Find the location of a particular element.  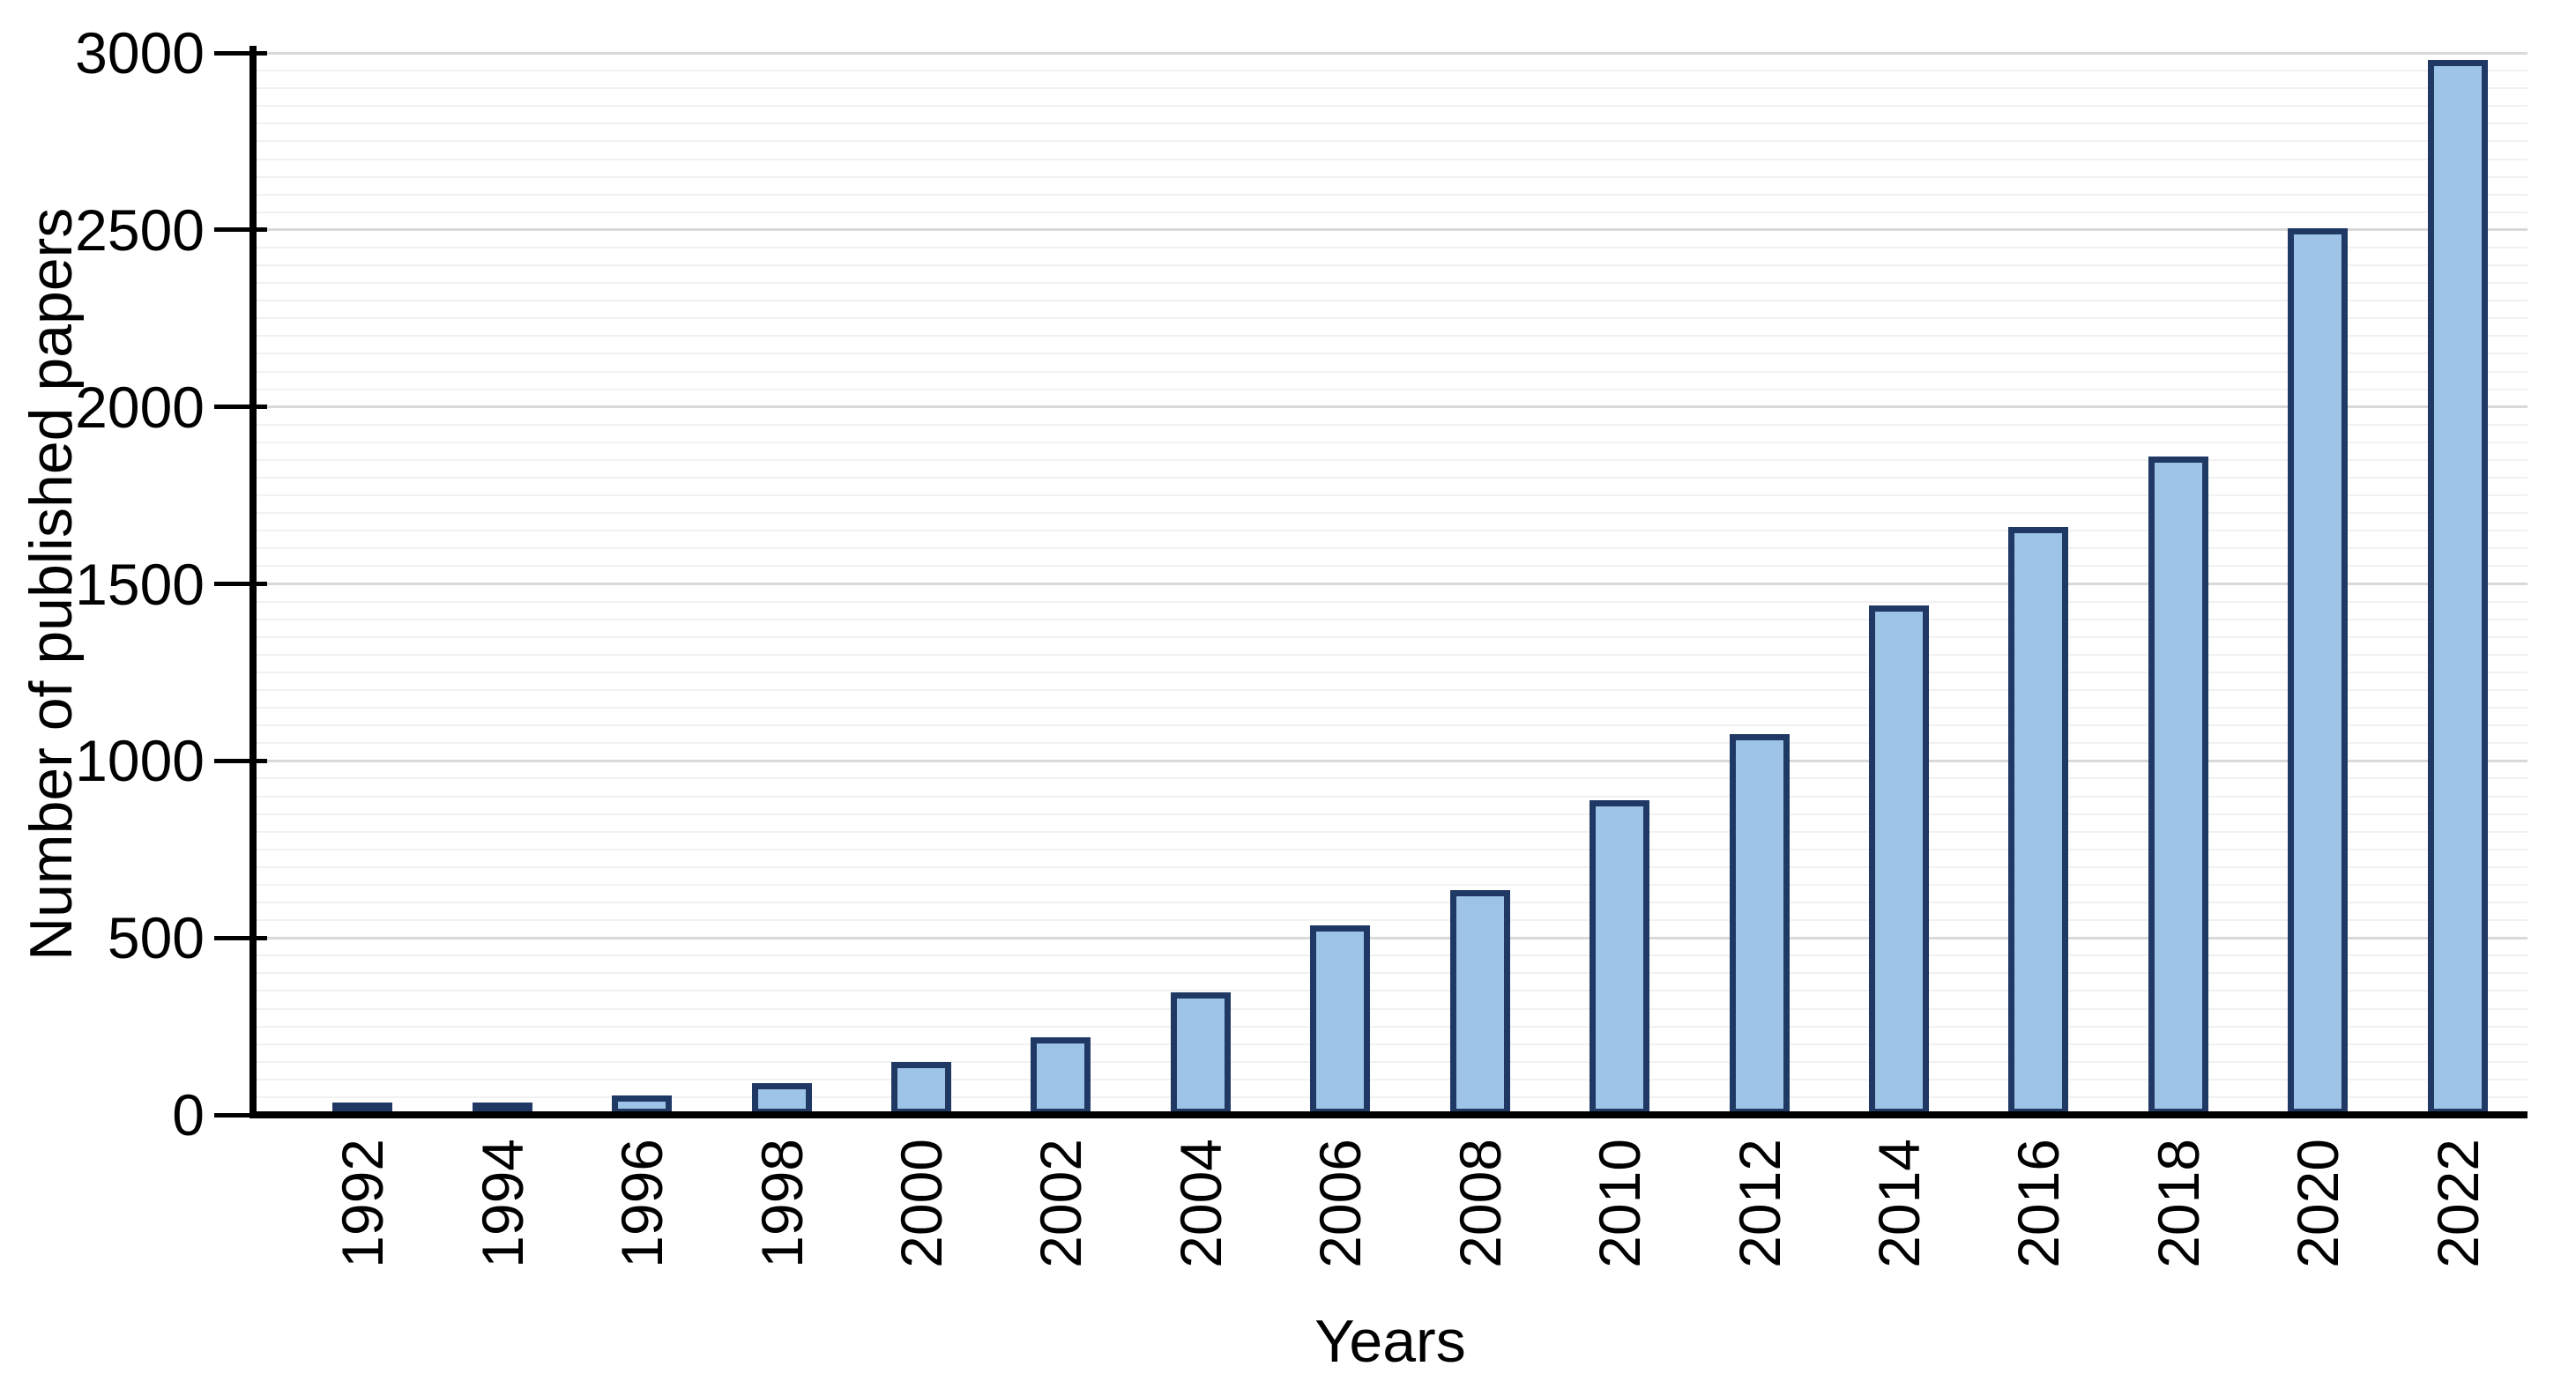

x-tick-label: 2018 is located at coordinates (2178, 1203).